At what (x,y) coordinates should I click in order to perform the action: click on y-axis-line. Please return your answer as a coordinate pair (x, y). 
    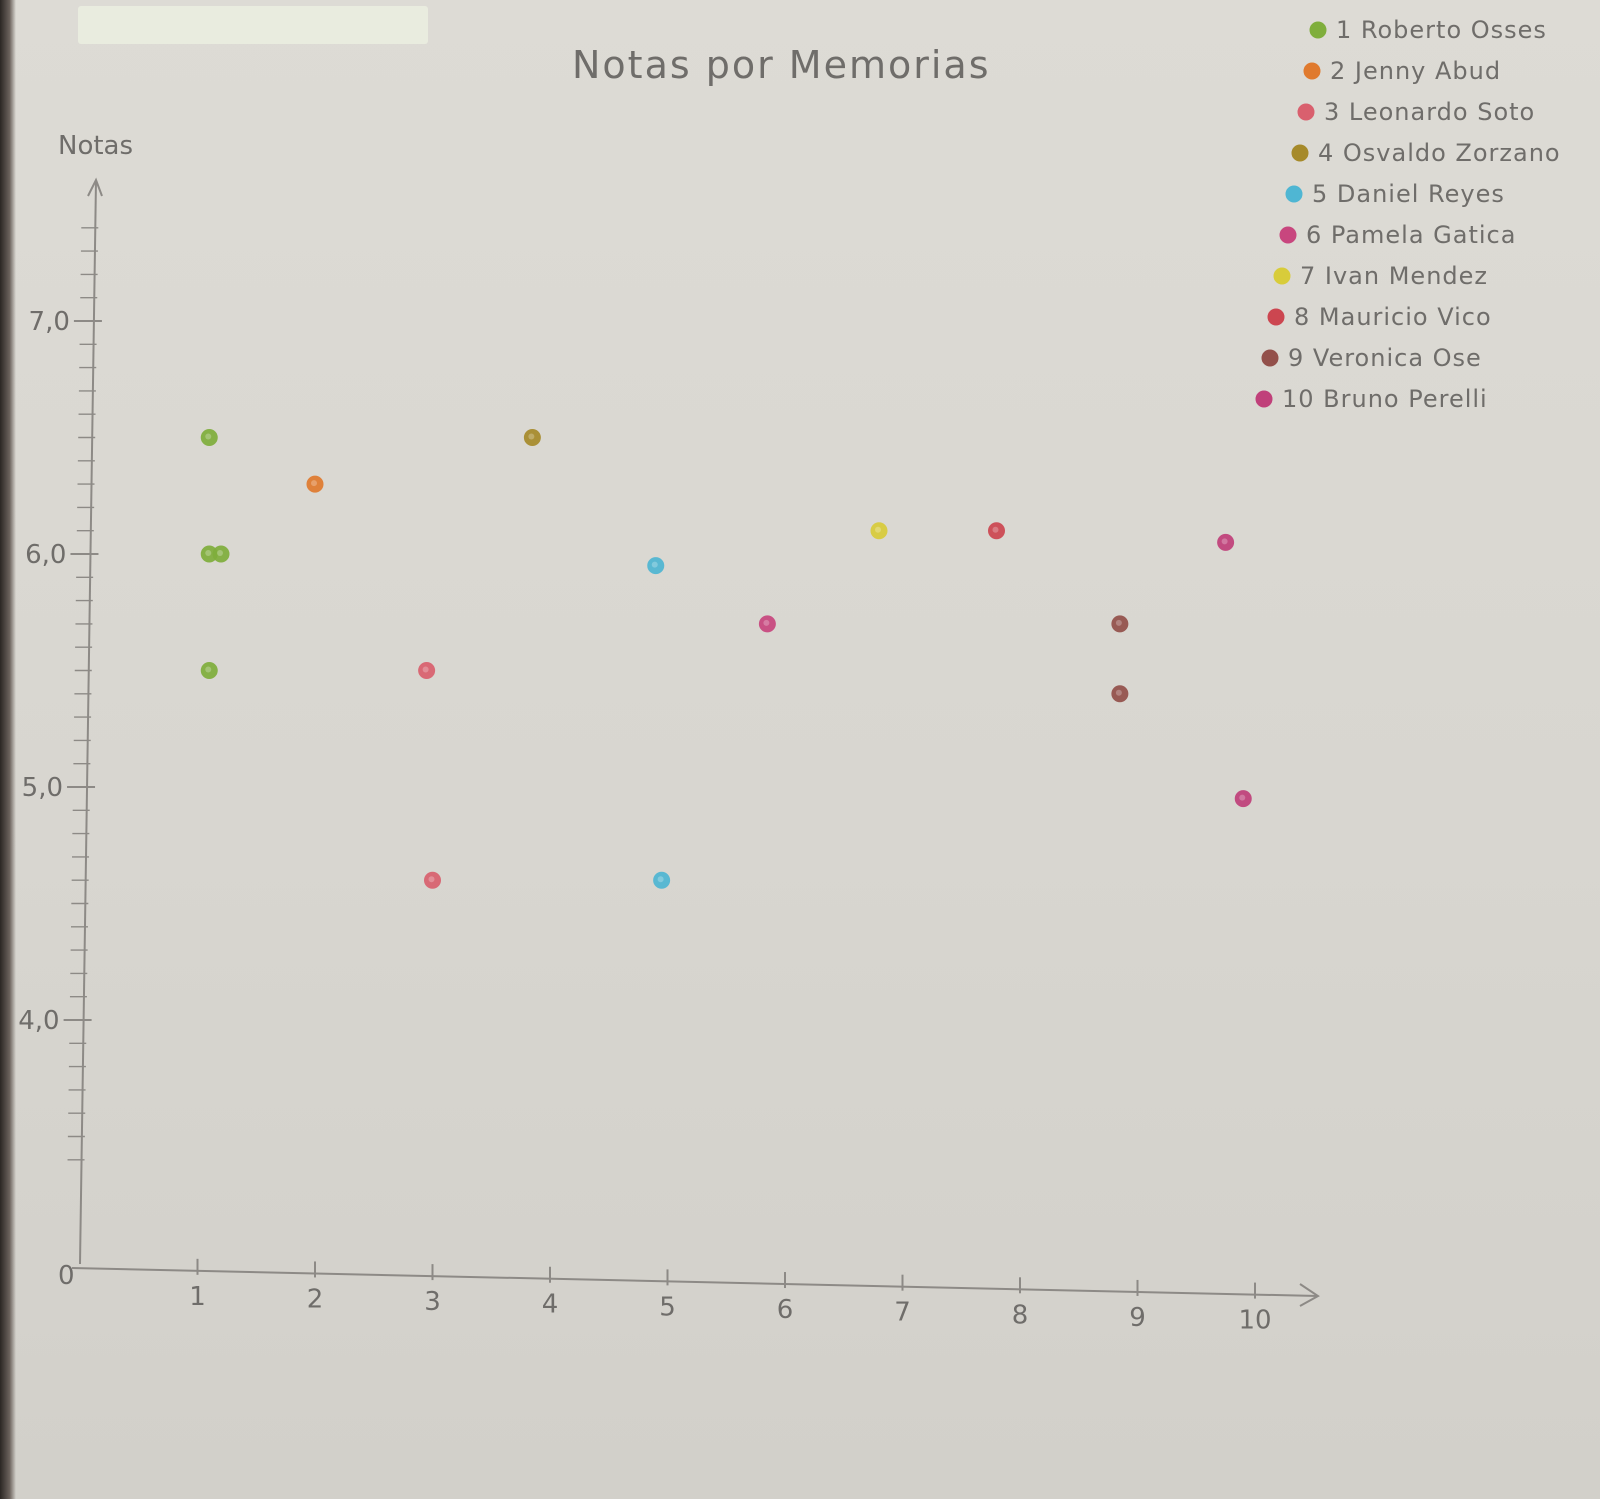
    Looking at the image, I should click on (88, 722).